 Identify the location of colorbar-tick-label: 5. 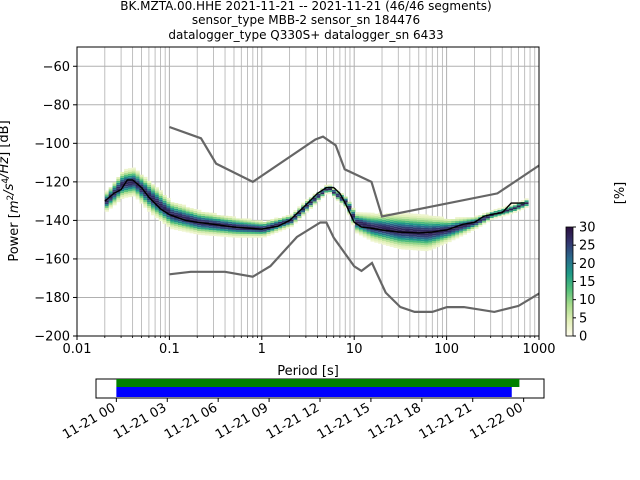
(583, 318).